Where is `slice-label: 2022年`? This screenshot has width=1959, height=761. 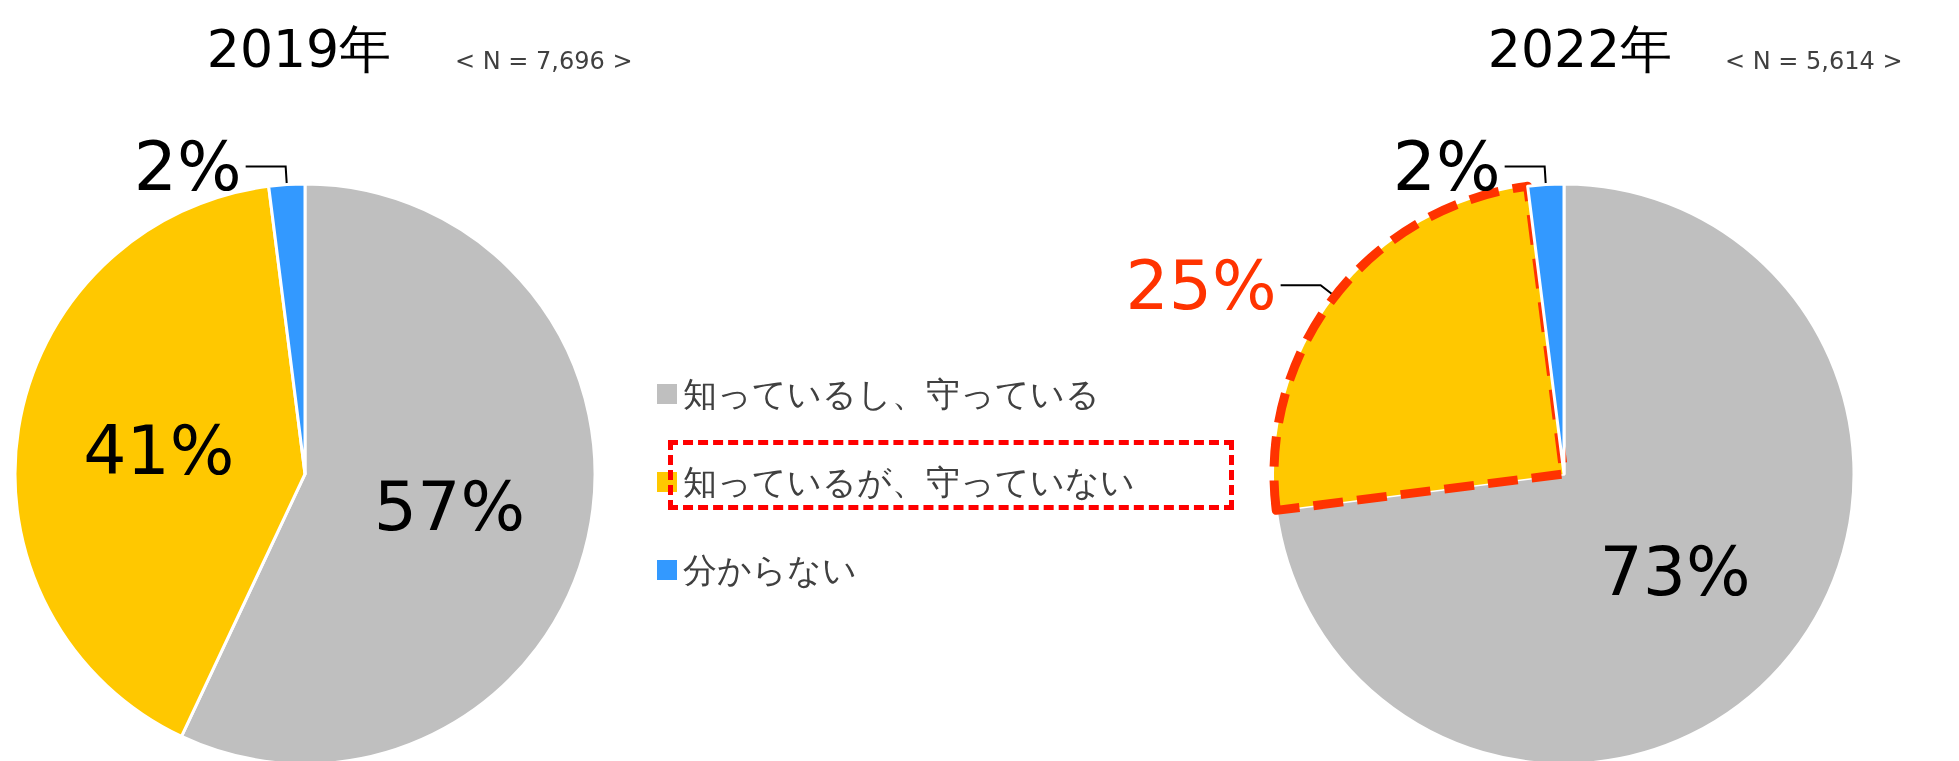 slice-label: 2022年 is located at coordinates (1580, 49).